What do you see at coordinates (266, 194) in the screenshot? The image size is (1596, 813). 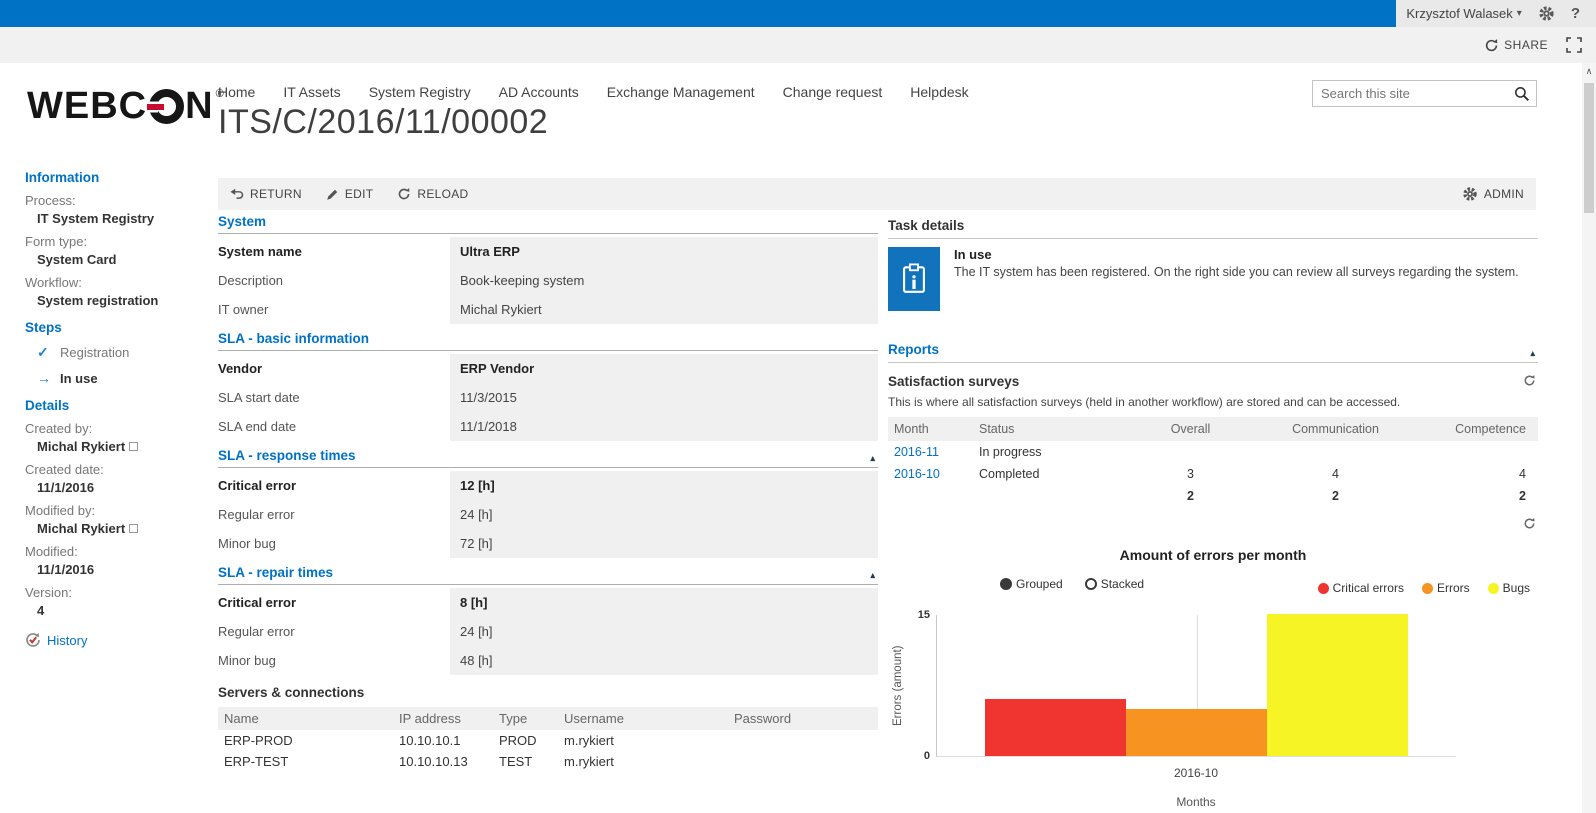 I see `return-button: RETURN` at bounding box center [266, 194].